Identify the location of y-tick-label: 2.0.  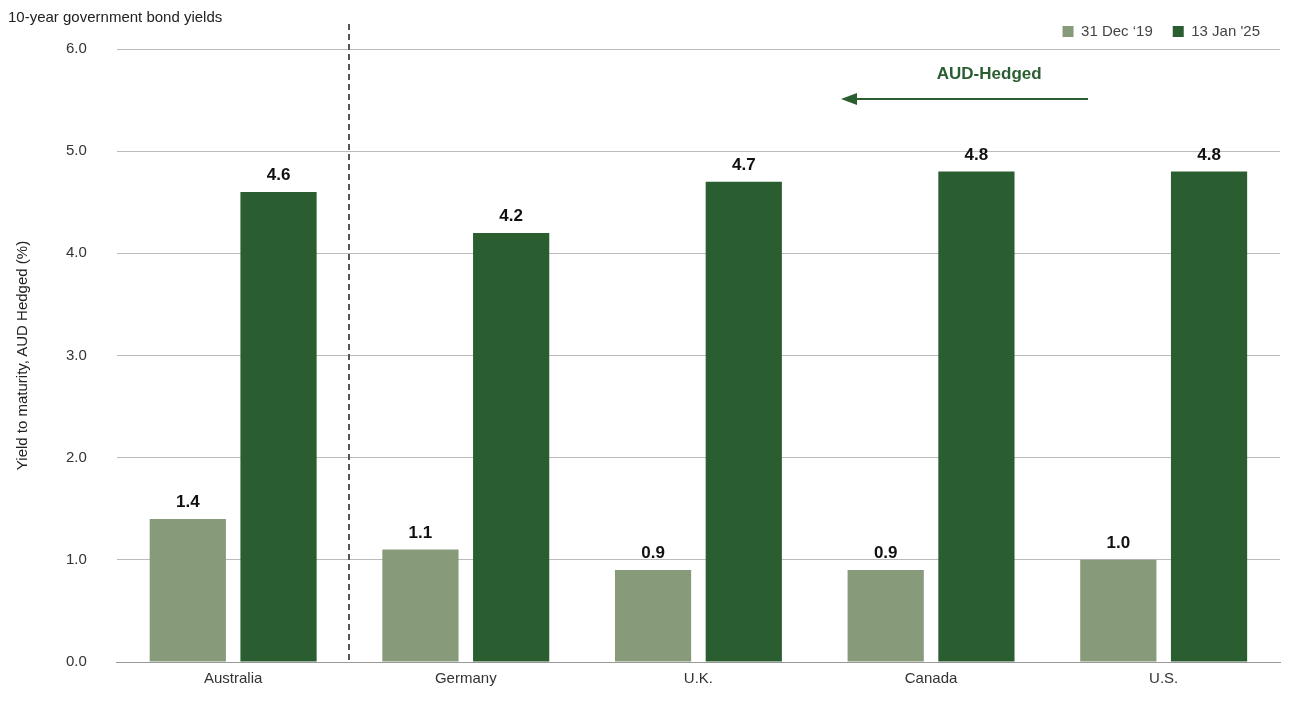
(76, 456).